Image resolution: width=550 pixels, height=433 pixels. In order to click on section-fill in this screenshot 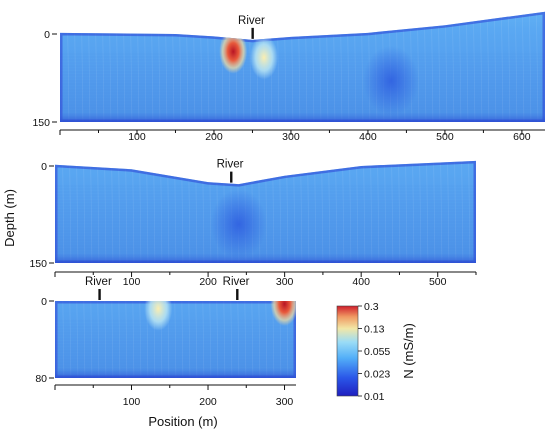, I will do `click(175, 339)`.